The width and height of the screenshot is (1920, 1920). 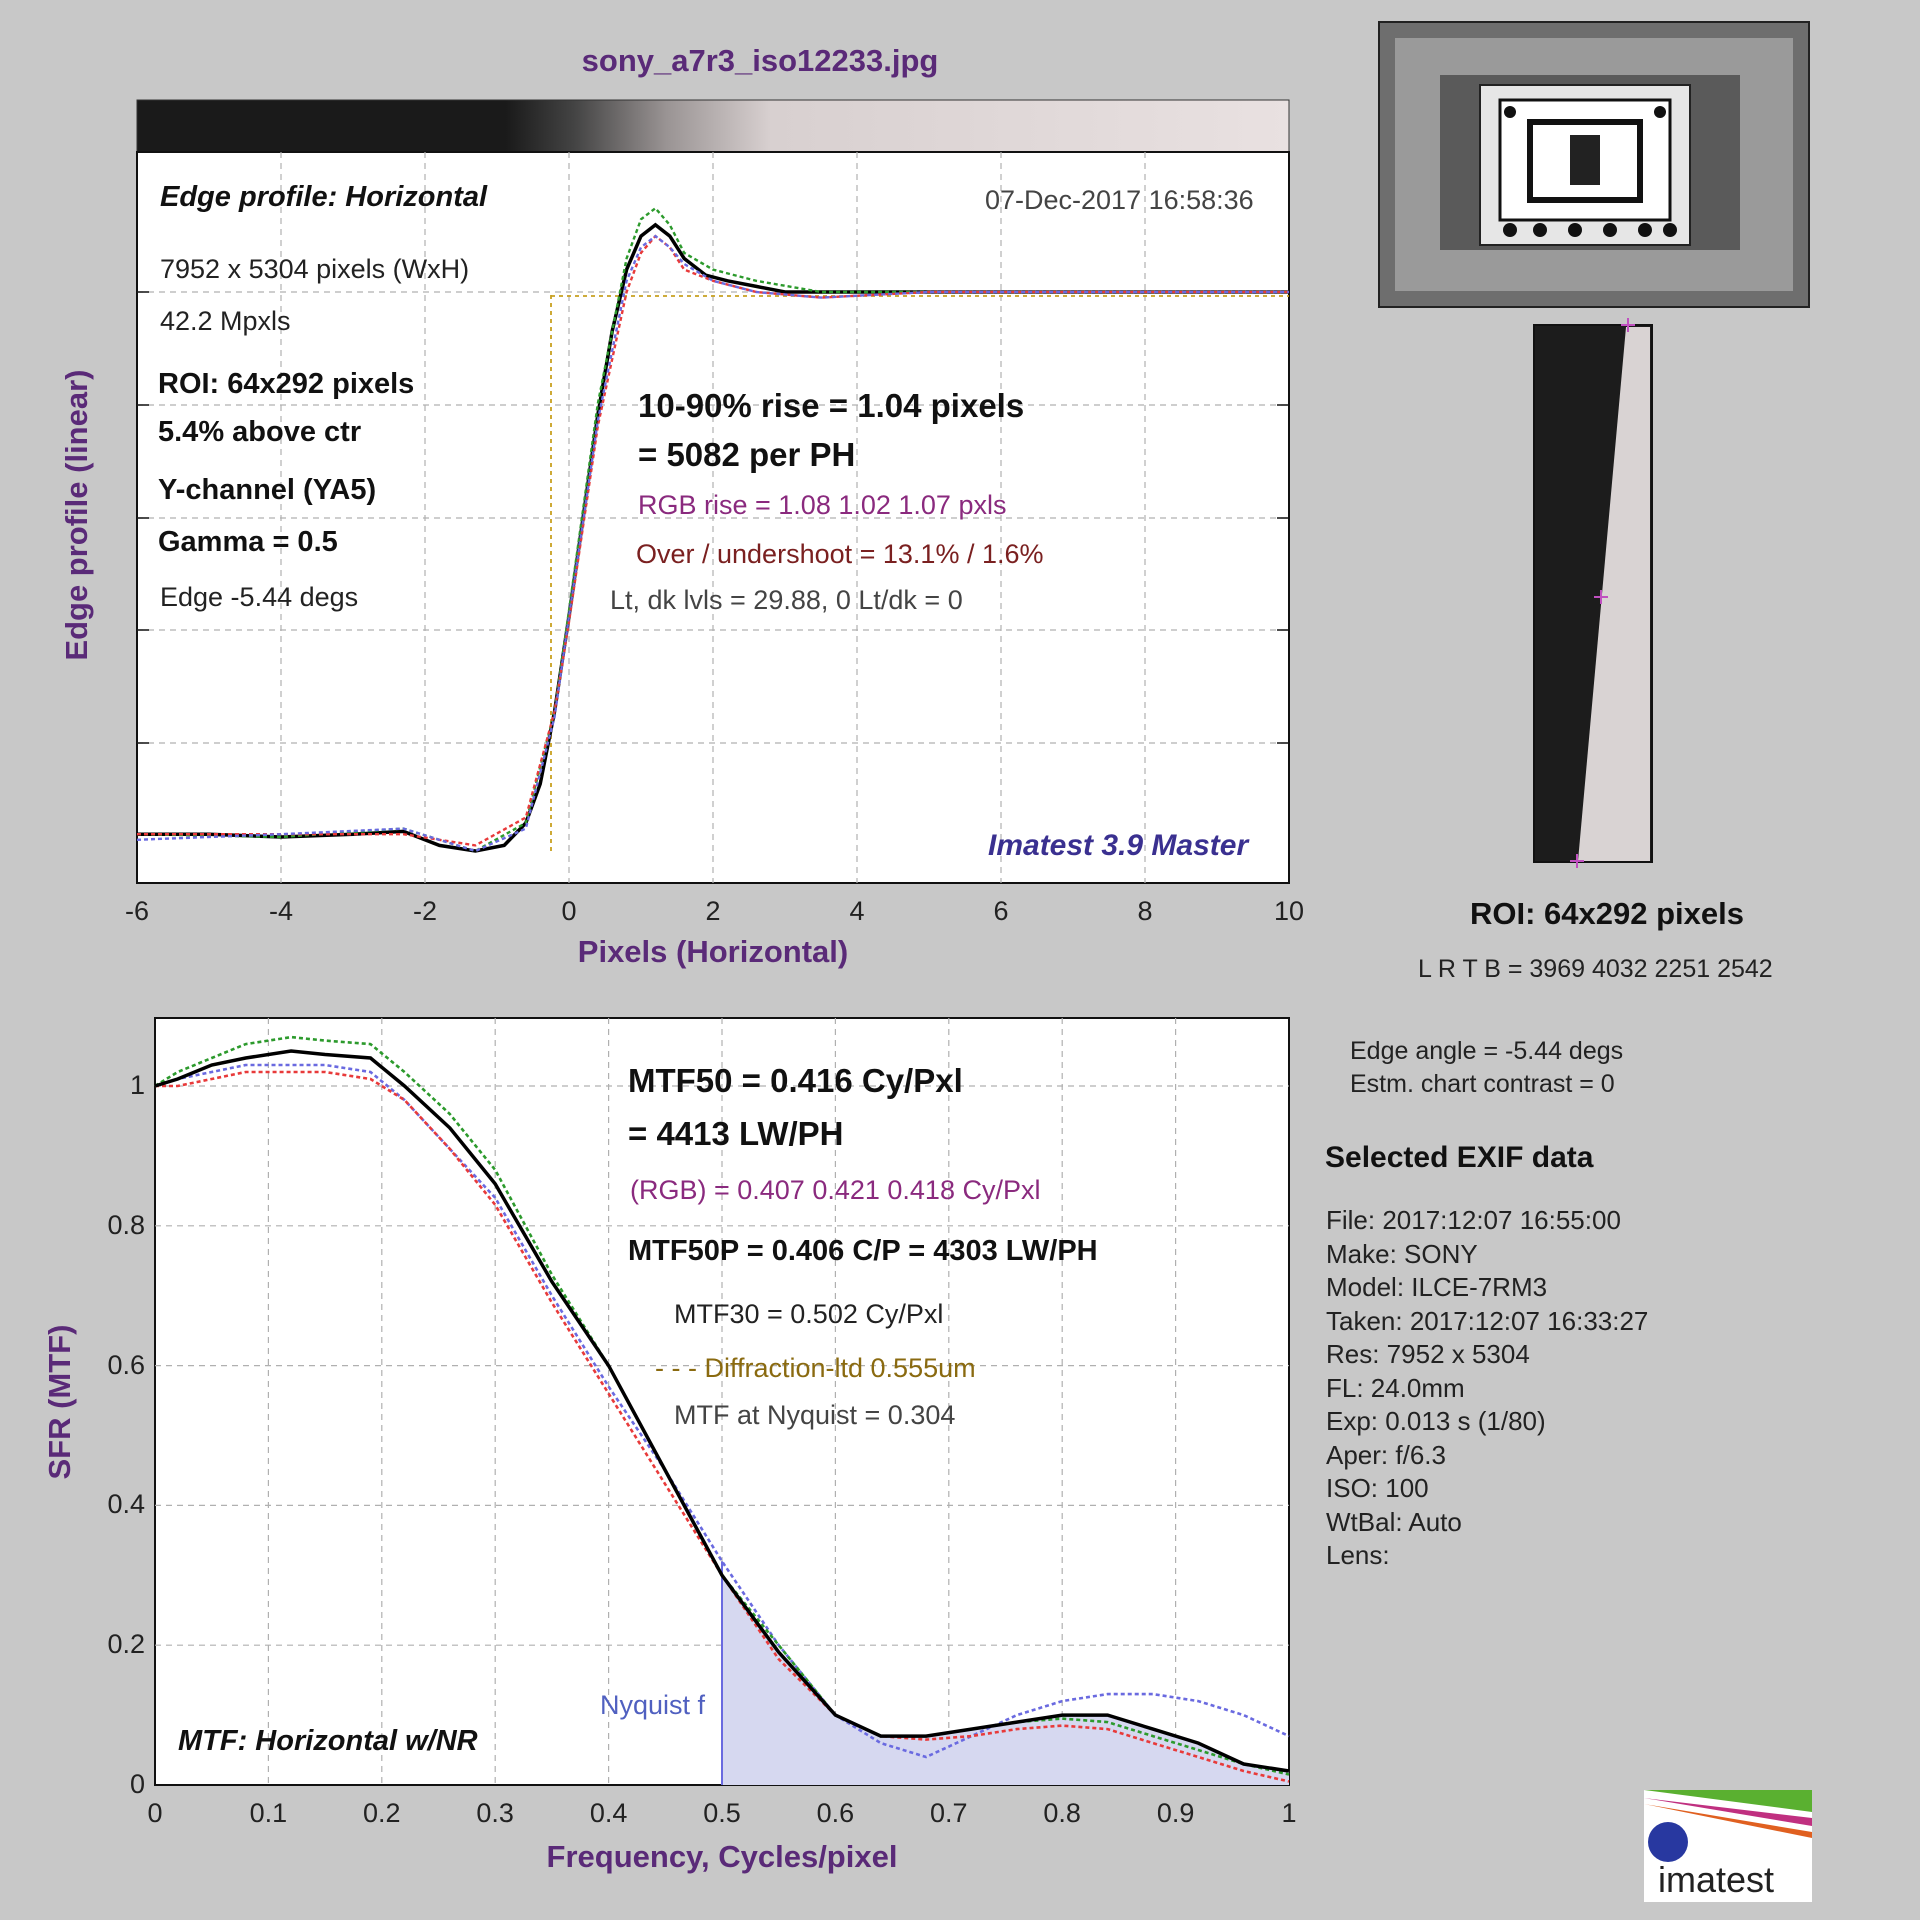 I want to click on mtf-x-axis-title: Frequency, Cycles/pixel, so click(x=722, y=1856).